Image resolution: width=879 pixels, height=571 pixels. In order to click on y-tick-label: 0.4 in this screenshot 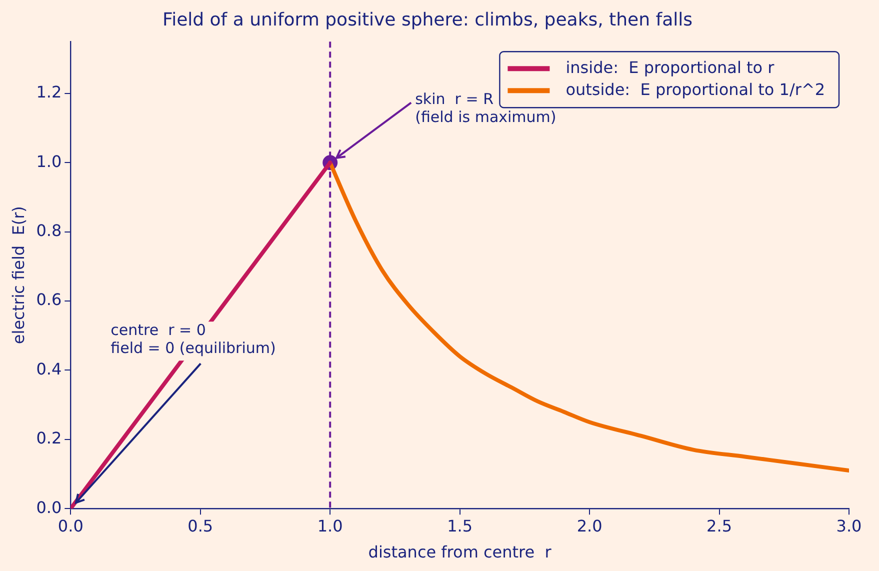, I will do `click(49, 368)`.